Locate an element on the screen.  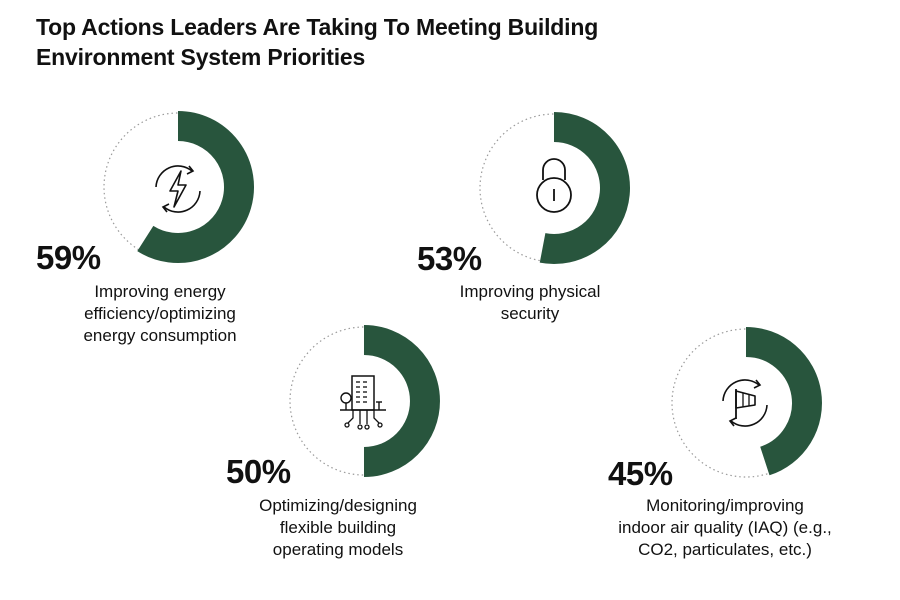
category-label-energy-line-1: Improving energy is located at coordinates (160, 291).